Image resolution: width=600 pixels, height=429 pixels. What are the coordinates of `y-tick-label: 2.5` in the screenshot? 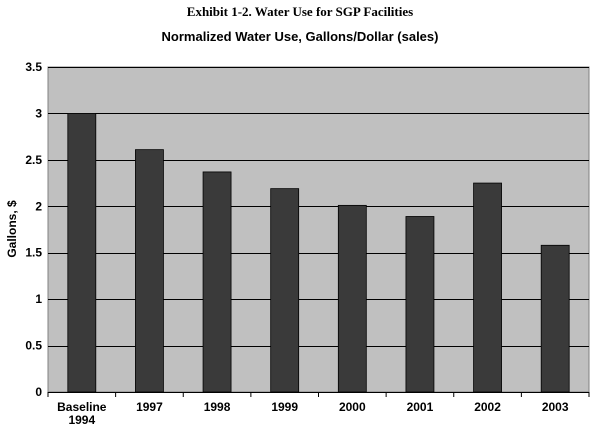 It's located at (33, 160).